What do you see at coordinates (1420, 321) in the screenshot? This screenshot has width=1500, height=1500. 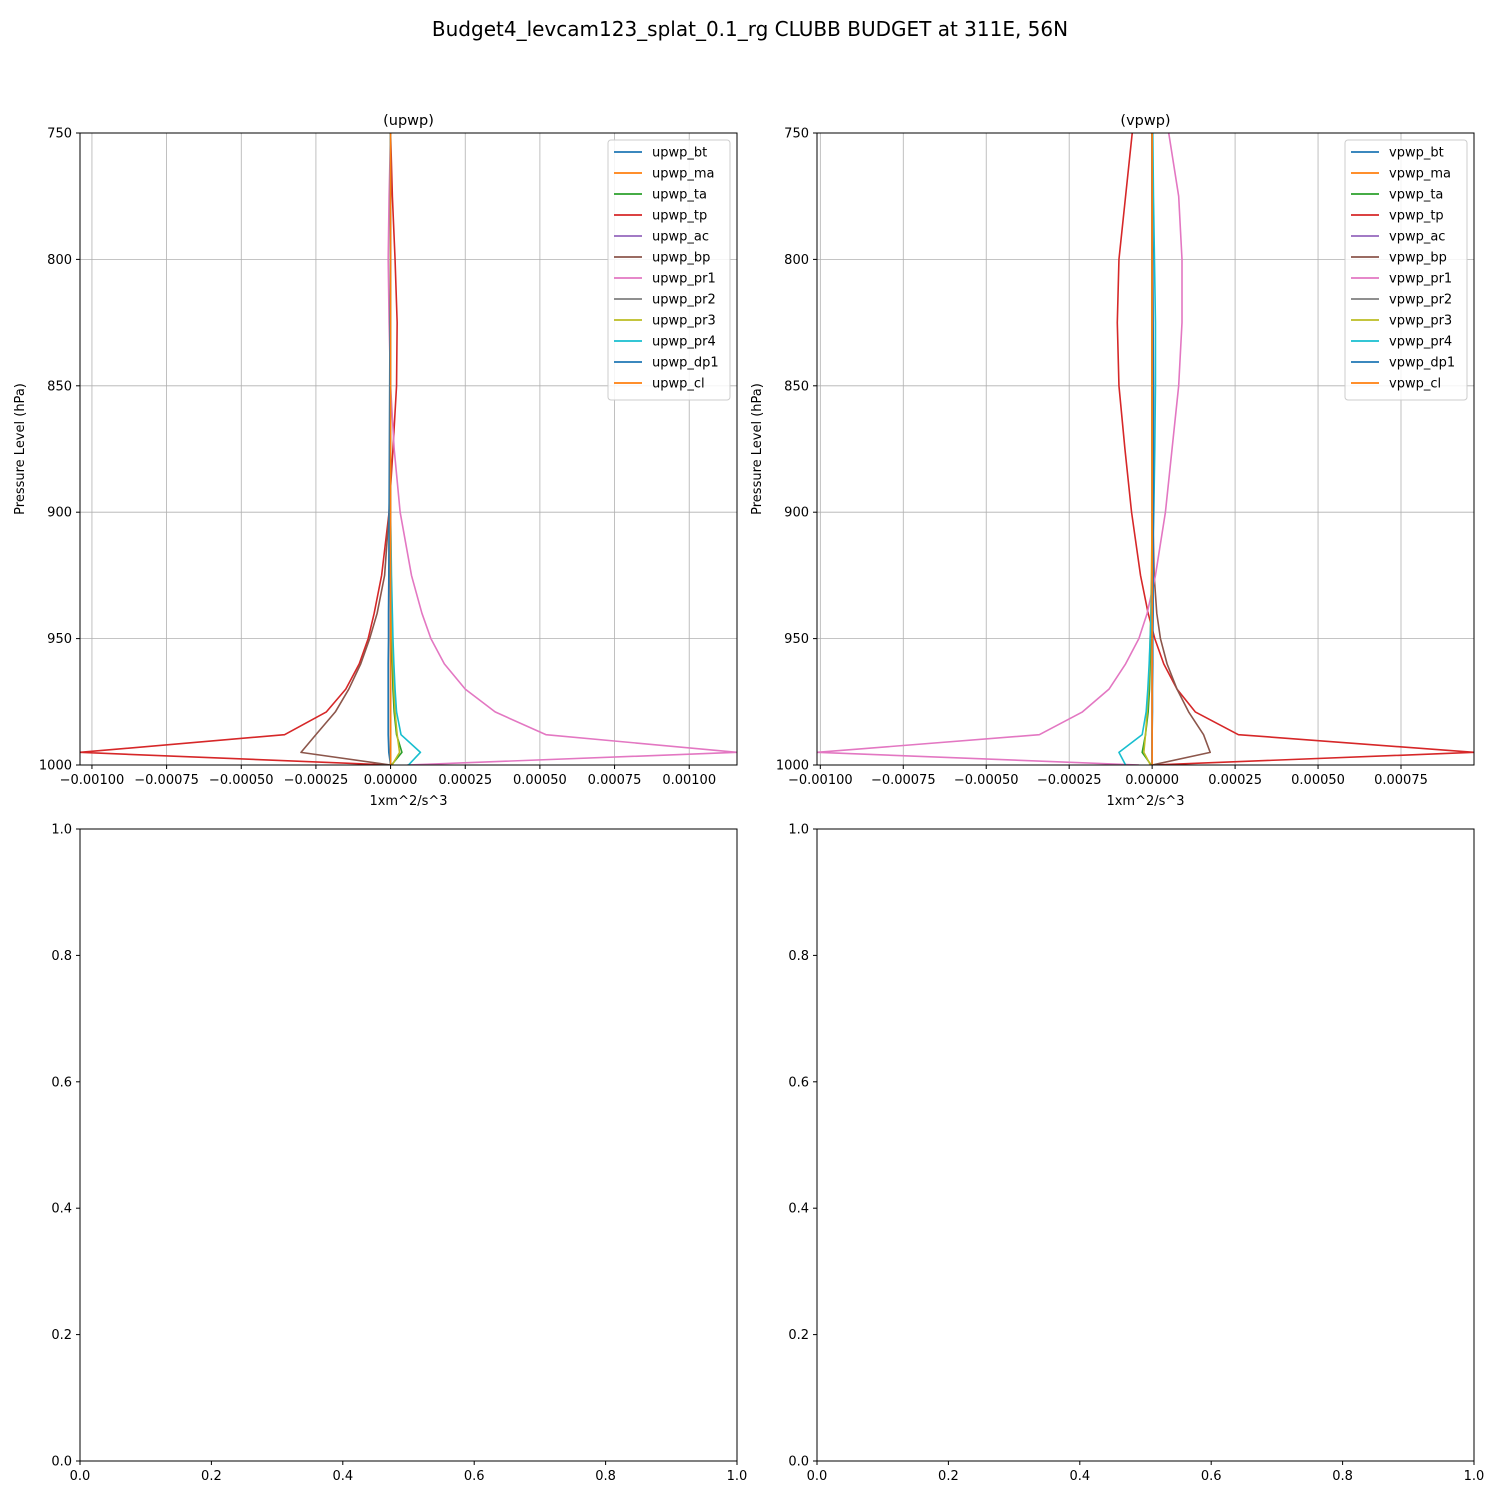 I see `legend-entry: vpwp_pr3` at bounding box center [1420, 321].